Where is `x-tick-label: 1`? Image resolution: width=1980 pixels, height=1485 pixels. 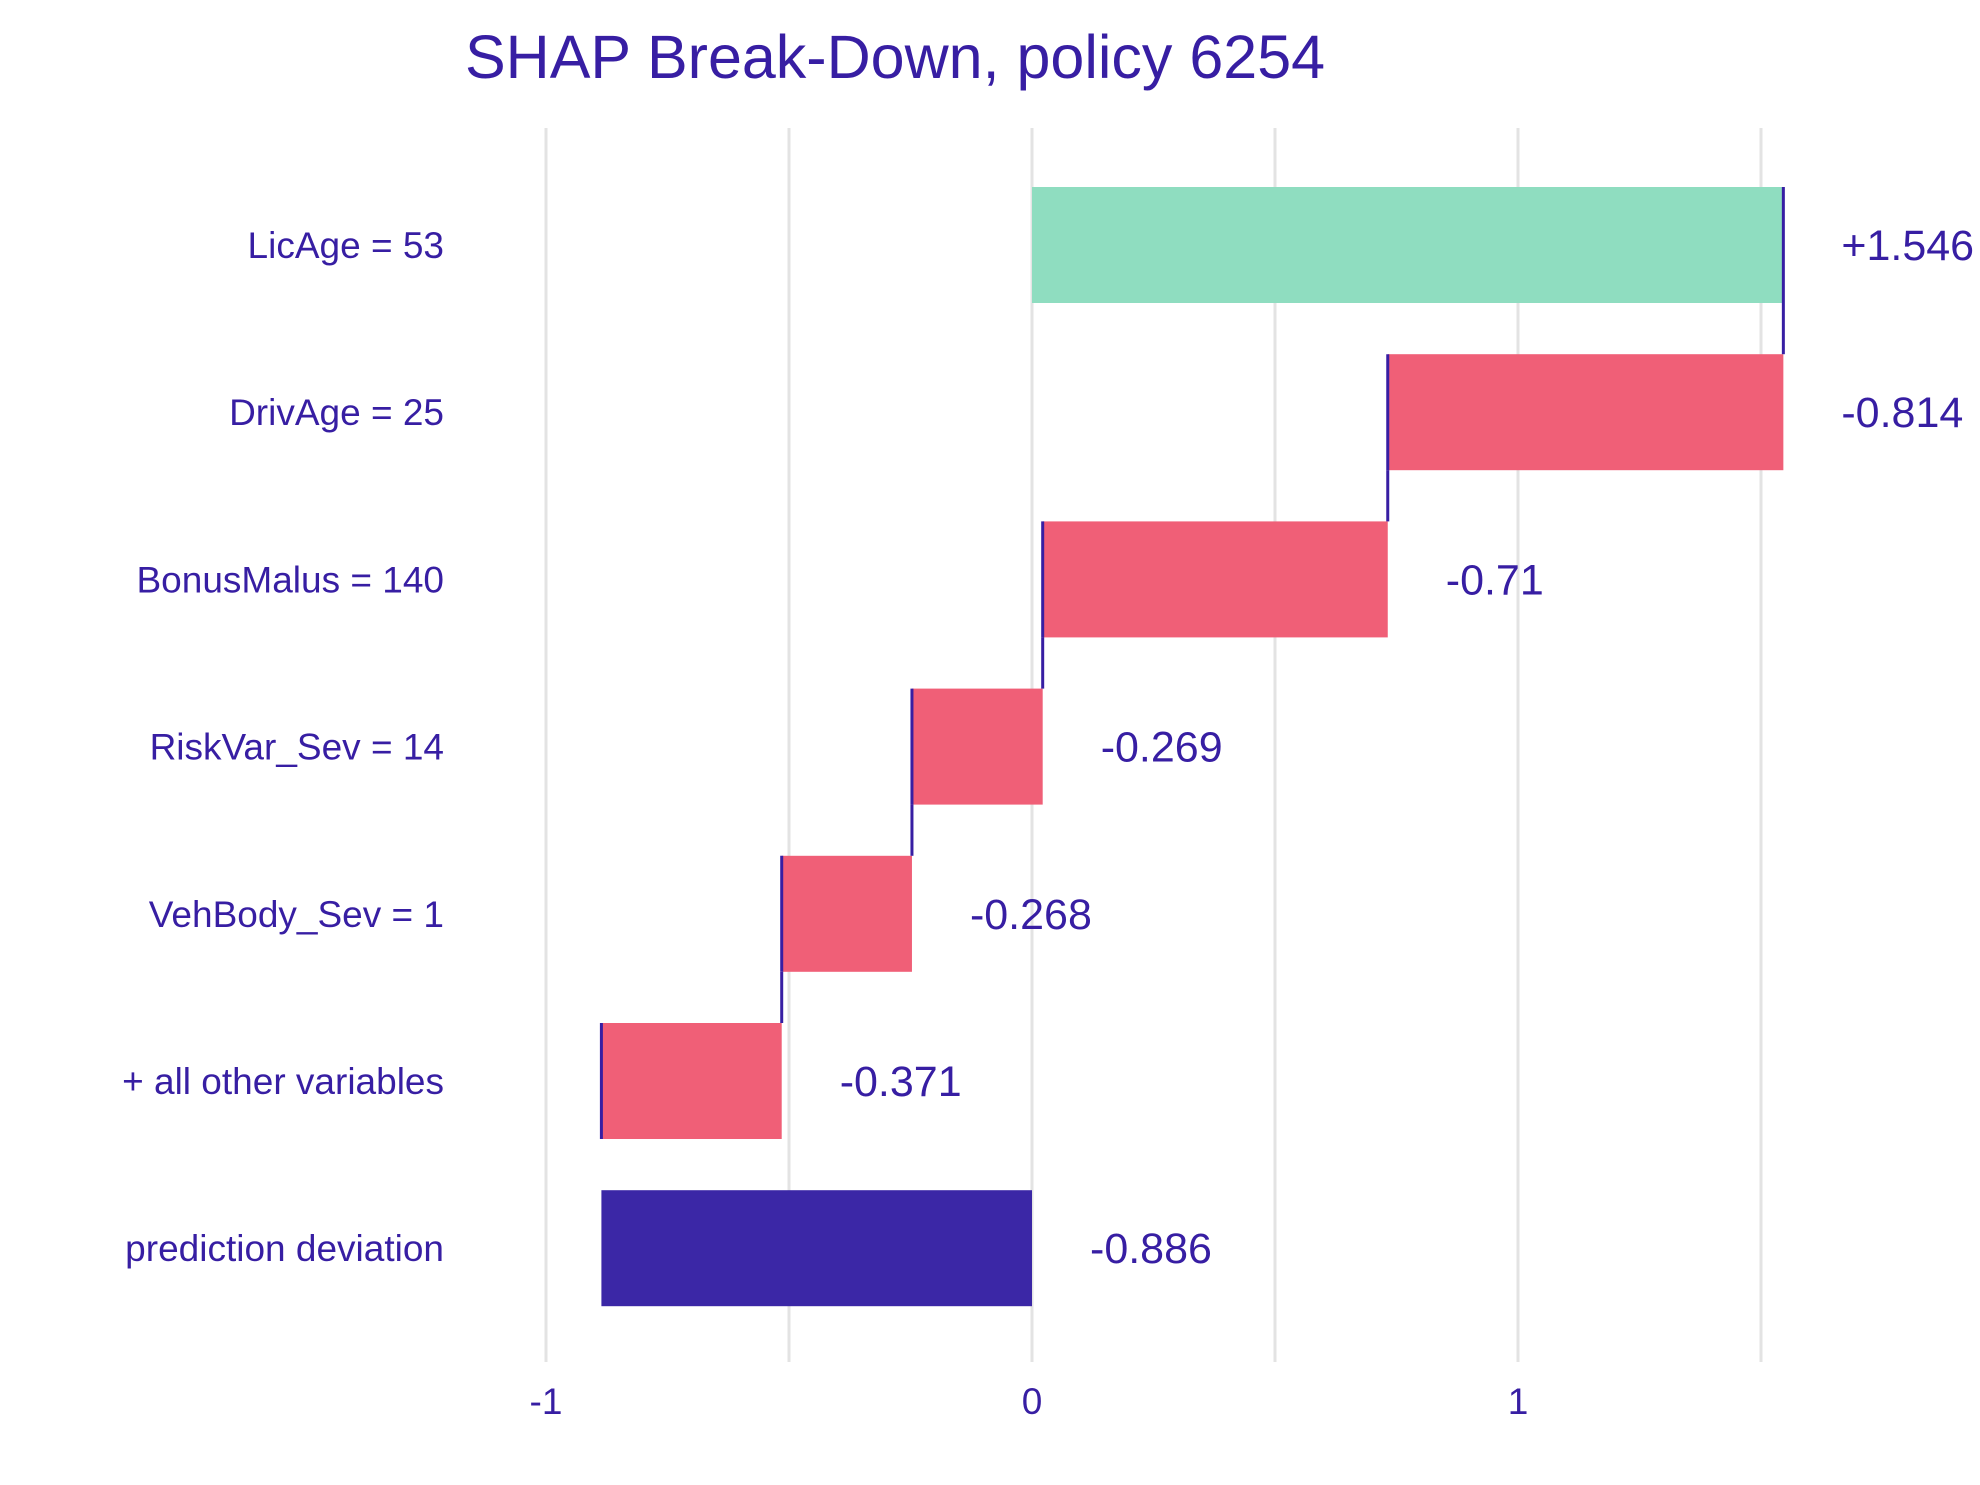 x-tick-label: 1 is located at coordinates (1518, 1401).